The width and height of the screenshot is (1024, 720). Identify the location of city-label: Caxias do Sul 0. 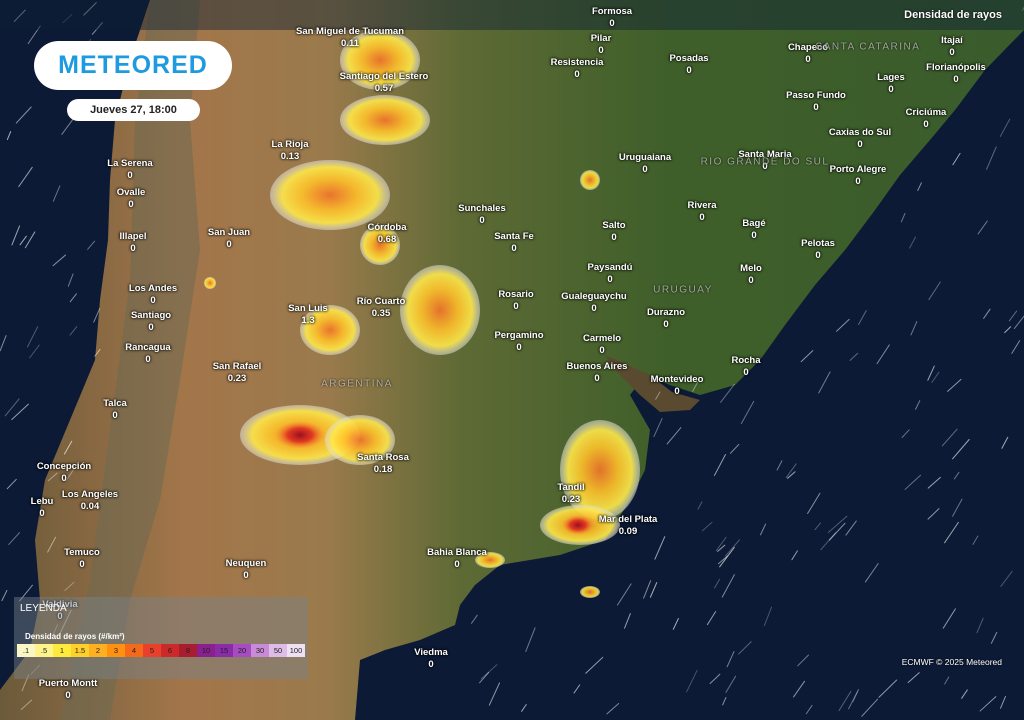
(860, 139).